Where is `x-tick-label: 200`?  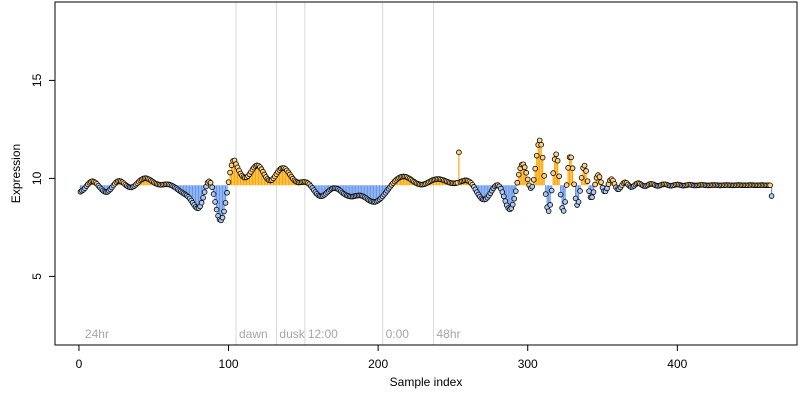
x-tick-label: 200 is located at coordinates (378, 364).